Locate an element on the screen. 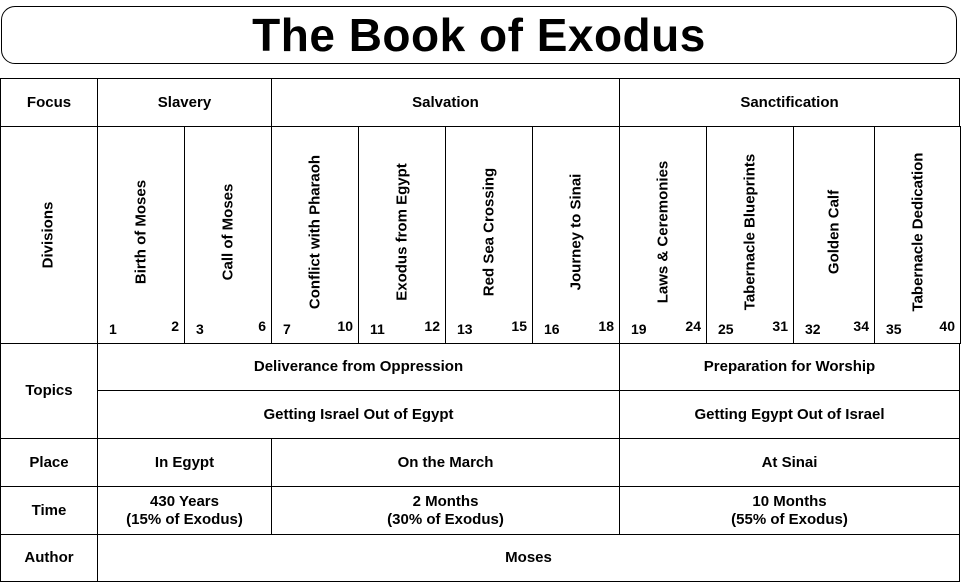 Image resolution: width=961 pixels, height=583 pixels. row-label-text: Focus is located at coordinates (49, 102).